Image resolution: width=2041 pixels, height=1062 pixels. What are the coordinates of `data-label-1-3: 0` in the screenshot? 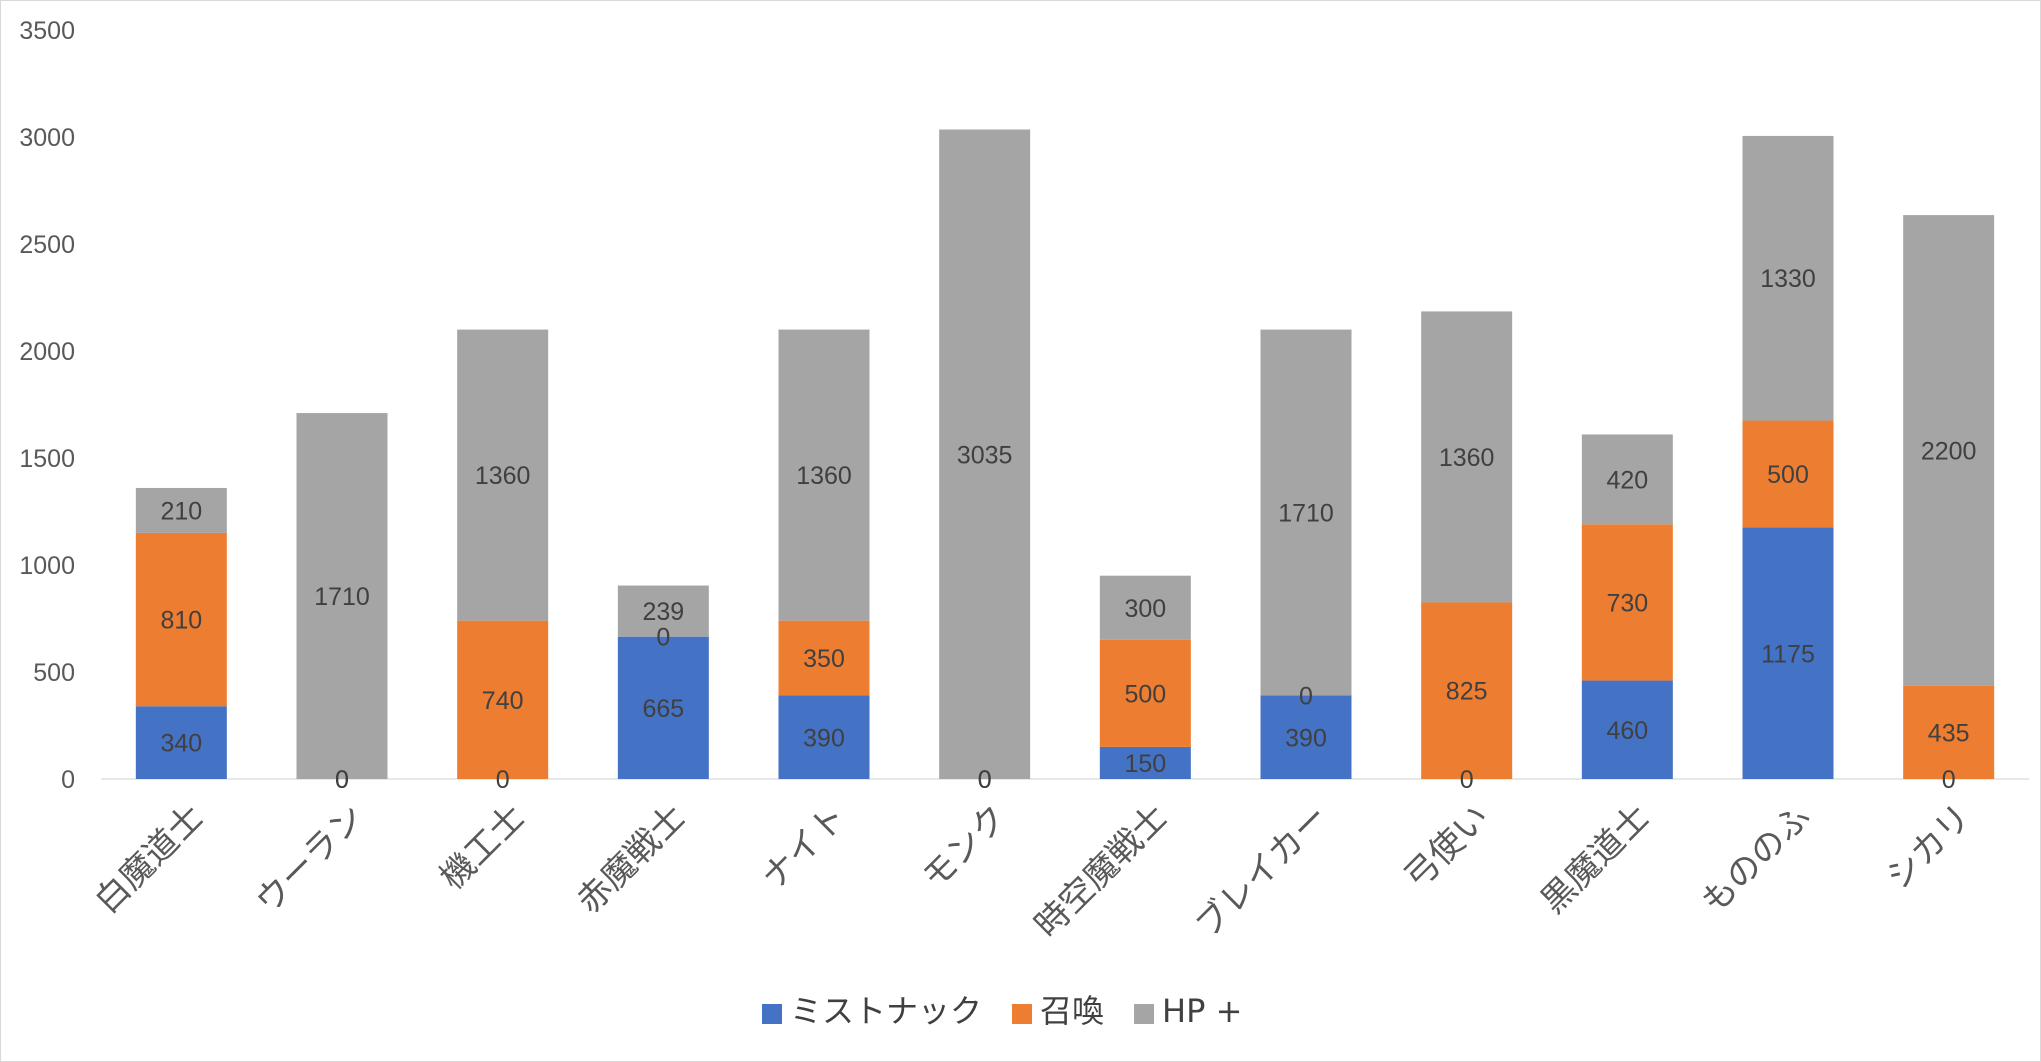 It's located at (663, 638).